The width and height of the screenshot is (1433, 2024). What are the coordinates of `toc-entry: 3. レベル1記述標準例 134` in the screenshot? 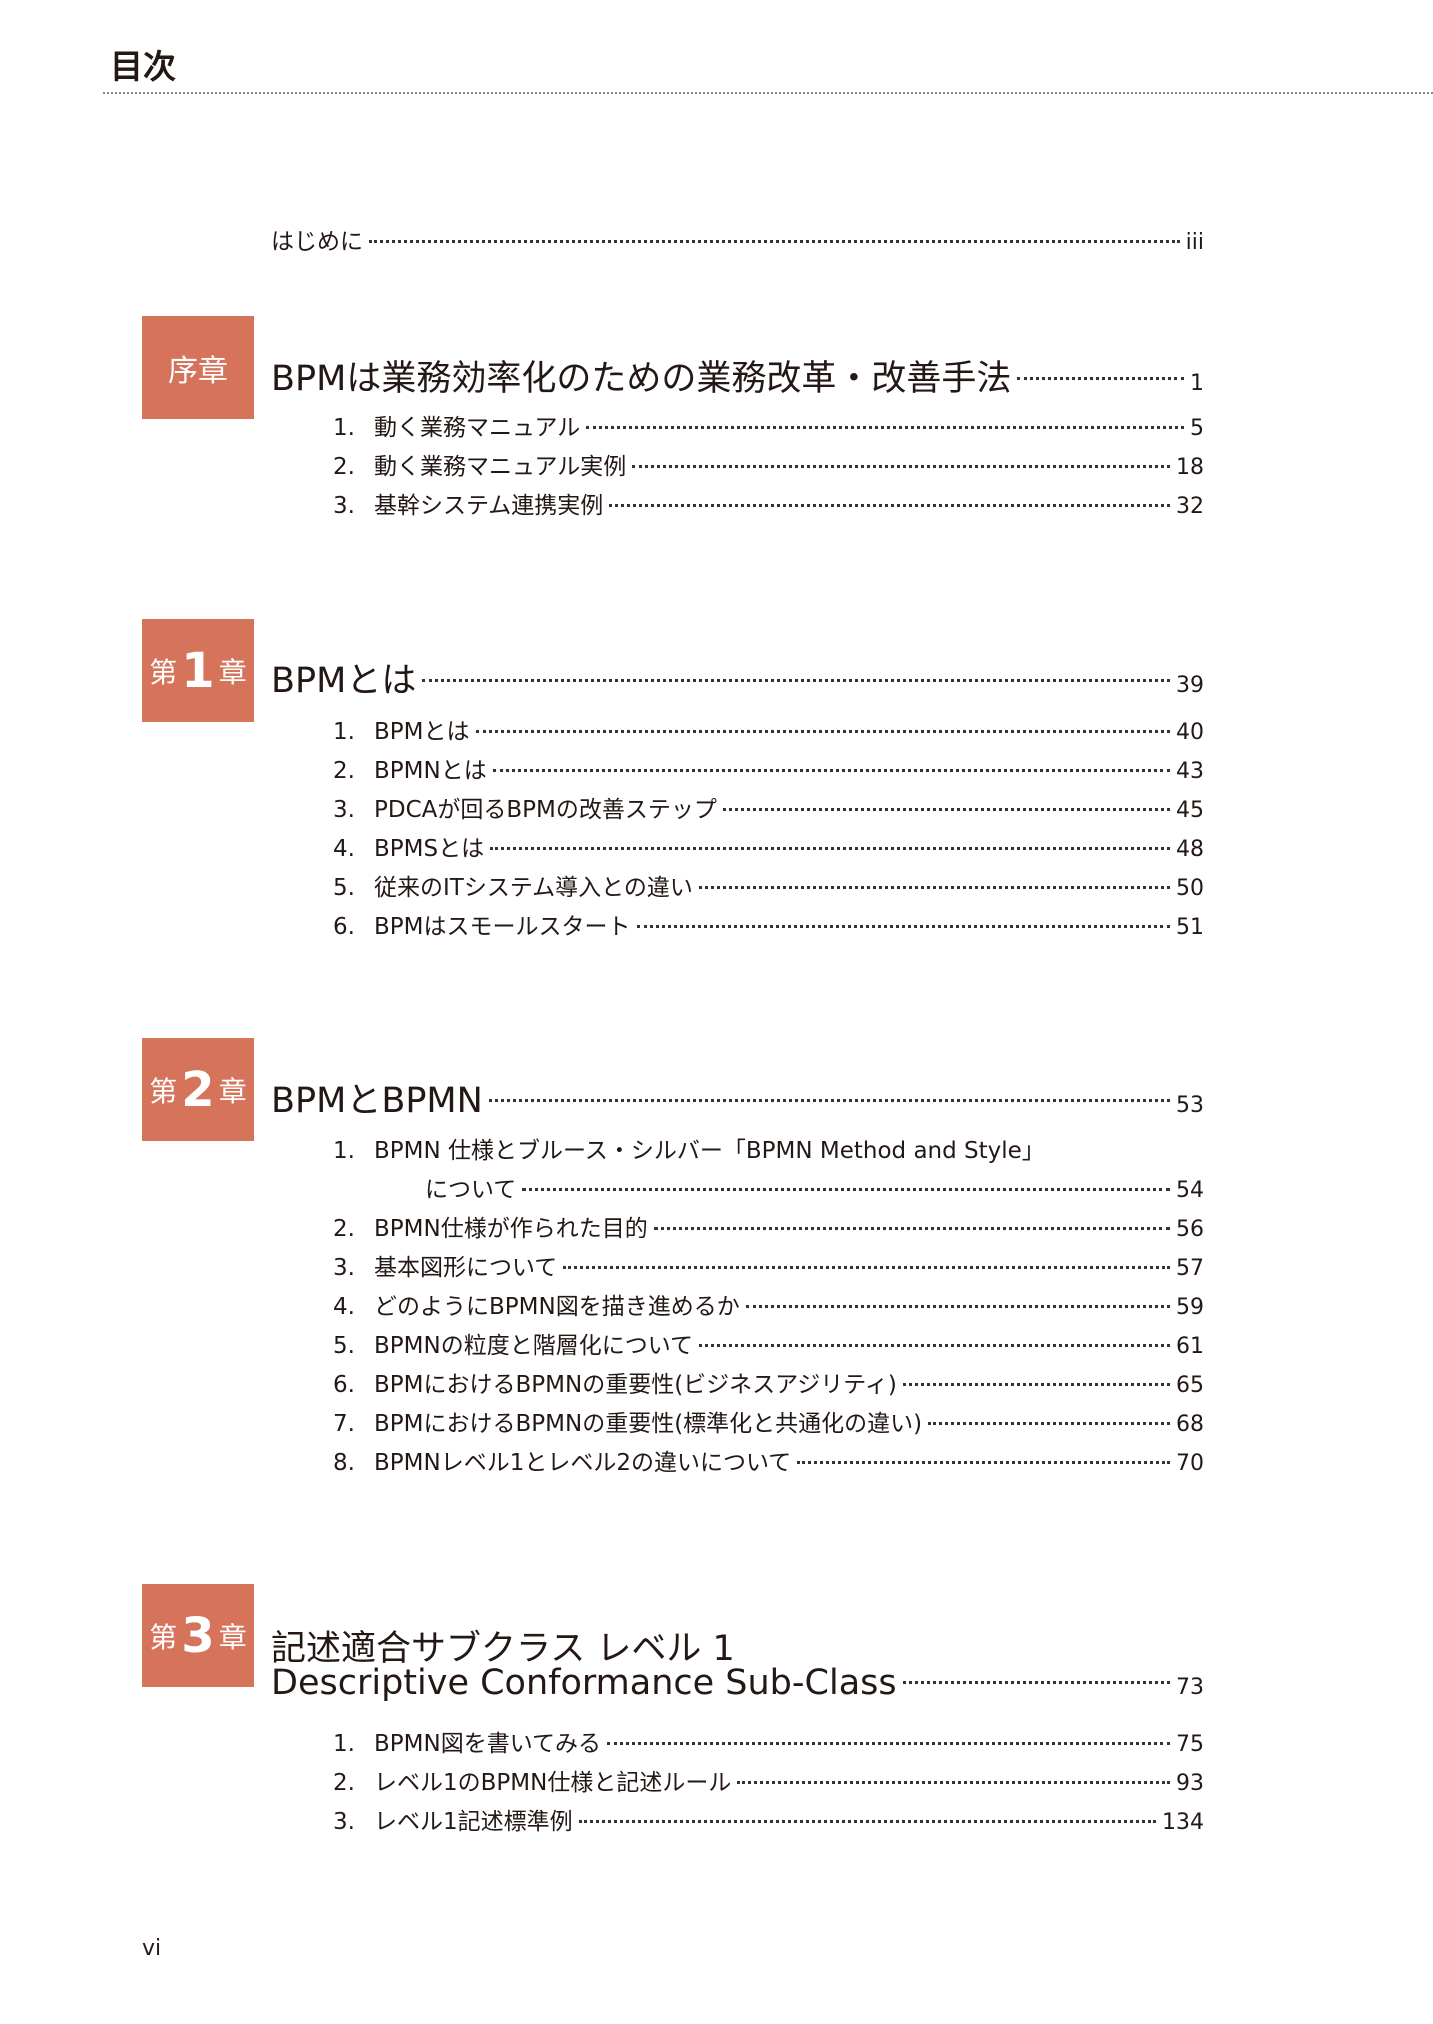 It's located at (768, 1819).